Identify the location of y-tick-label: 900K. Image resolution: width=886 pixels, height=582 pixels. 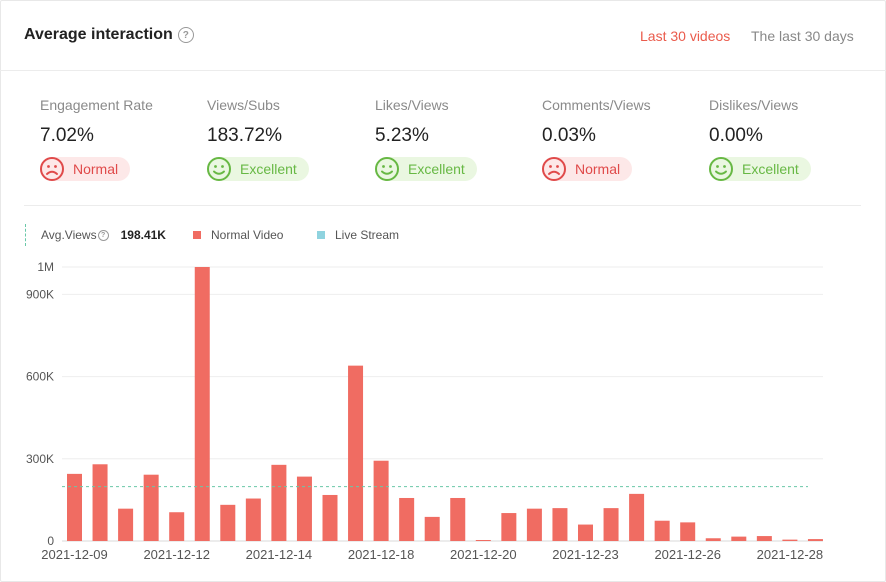
(40, 294).